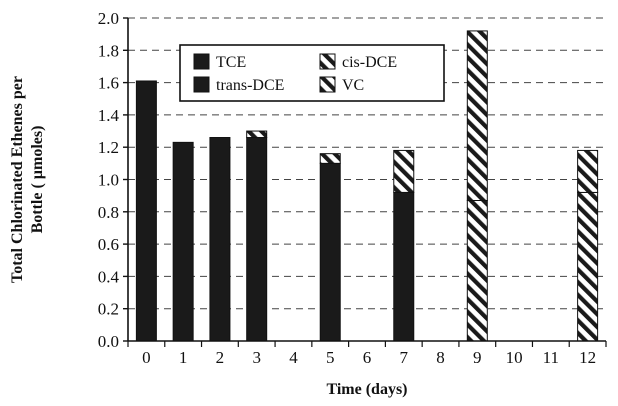 This screenshot has height=406, width=618. Describe the element at coordinates (108, 212) in the screenshot. I see `y-tick-label: 0.8` at that location.